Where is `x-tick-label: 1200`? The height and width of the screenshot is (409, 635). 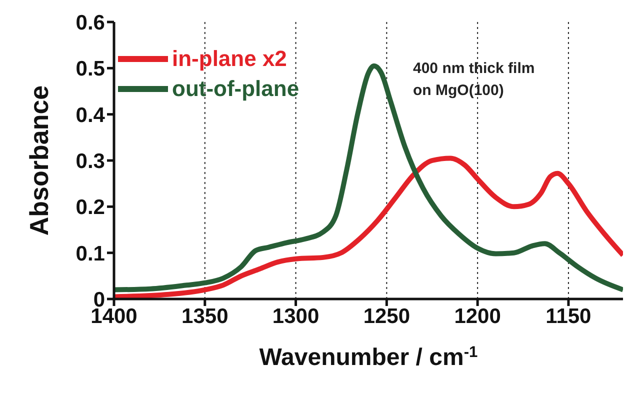 x-tick-label: 1200 is located at coordinates (477, 316).